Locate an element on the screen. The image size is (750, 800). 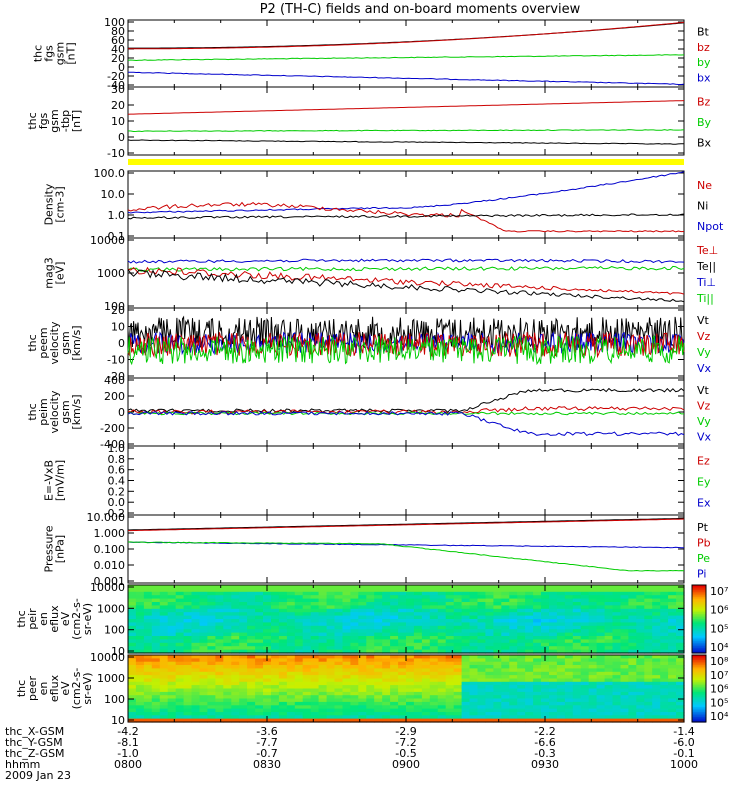
legend-Vx: Vx is located at coordinates (704, 368).